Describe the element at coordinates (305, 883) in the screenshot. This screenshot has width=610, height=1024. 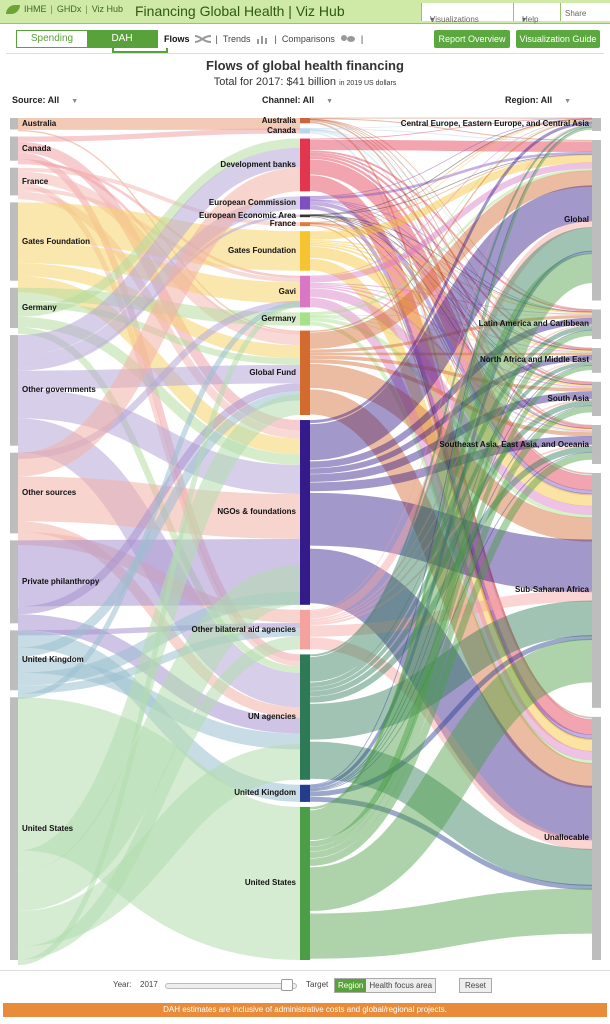
I see `channel-node-united-states` at that location.